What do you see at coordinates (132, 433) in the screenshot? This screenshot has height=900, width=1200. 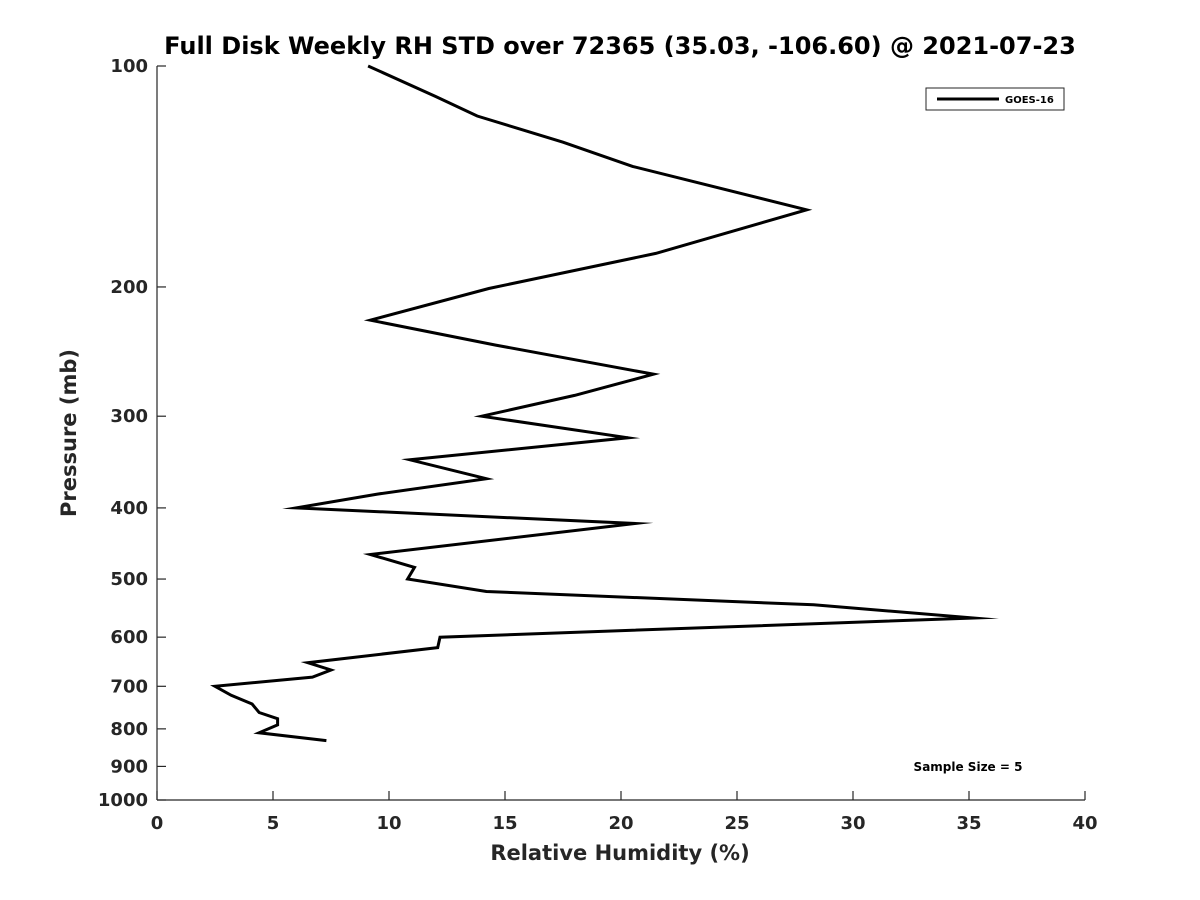 I see `y-axis-ticks: 100 200 300 400 500 600 700 800 900 1000` at bounding box center [132, 433].